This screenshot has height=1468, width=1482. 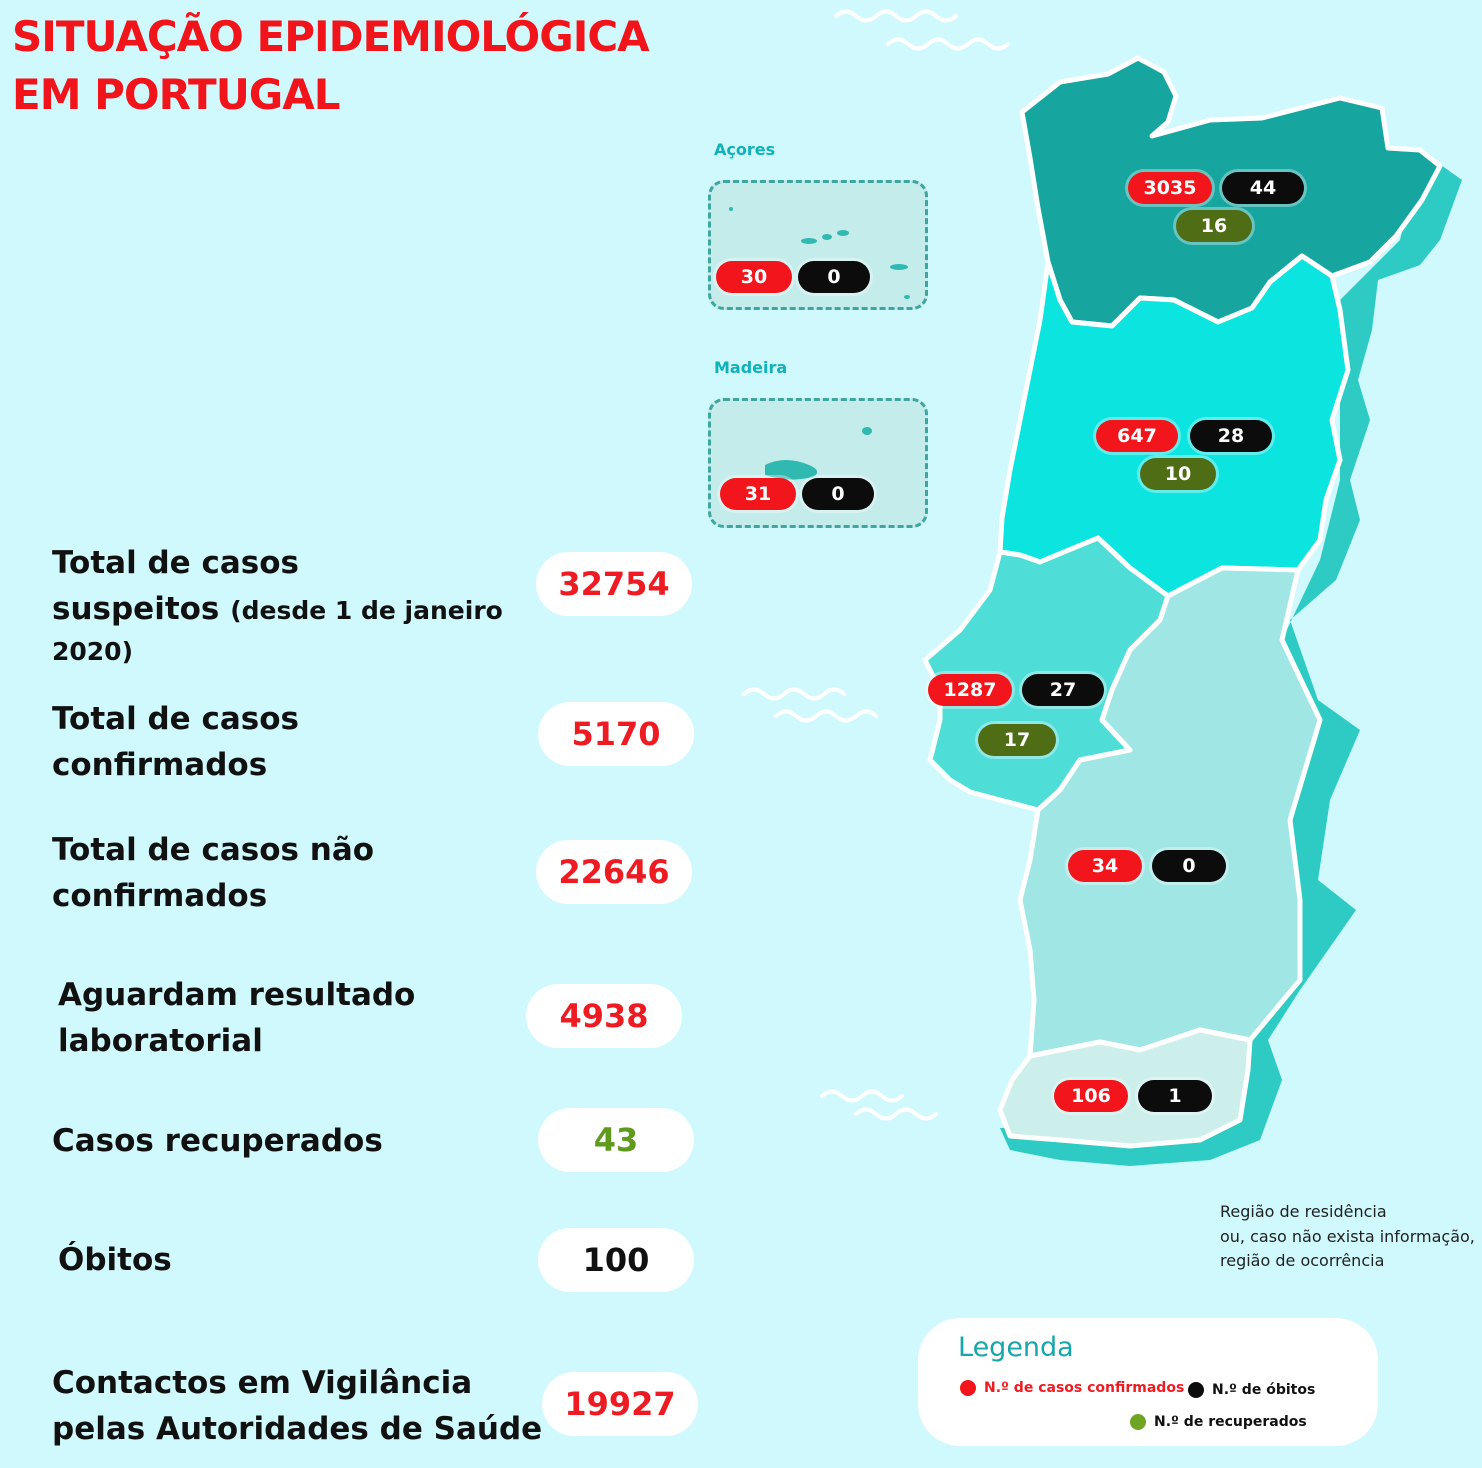 I want to click on madeira-label: Madeira, so click(x=751, y=367).